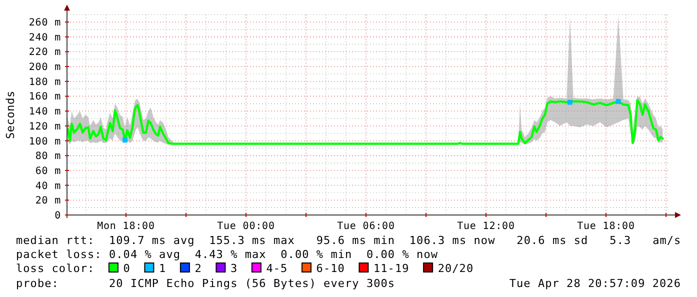  I want to click on text: probe: 20 ICMP Echo Pings (56 Bytes) every 300s, so click(206, 283).